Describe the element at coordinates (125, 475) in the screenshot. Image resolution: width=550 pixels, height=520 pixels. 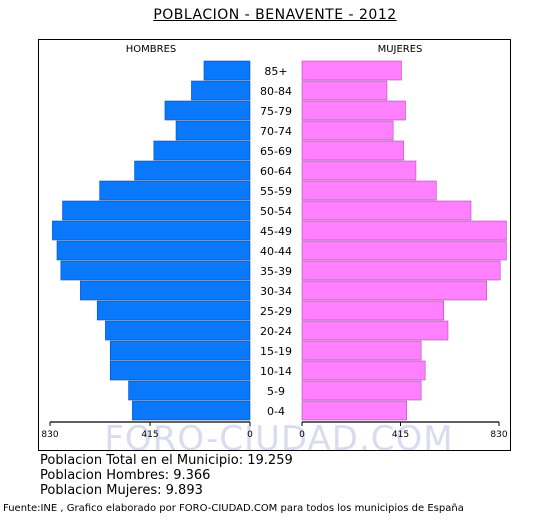
I see `male-population: Poblacion Hombres: 9.366` at that location.